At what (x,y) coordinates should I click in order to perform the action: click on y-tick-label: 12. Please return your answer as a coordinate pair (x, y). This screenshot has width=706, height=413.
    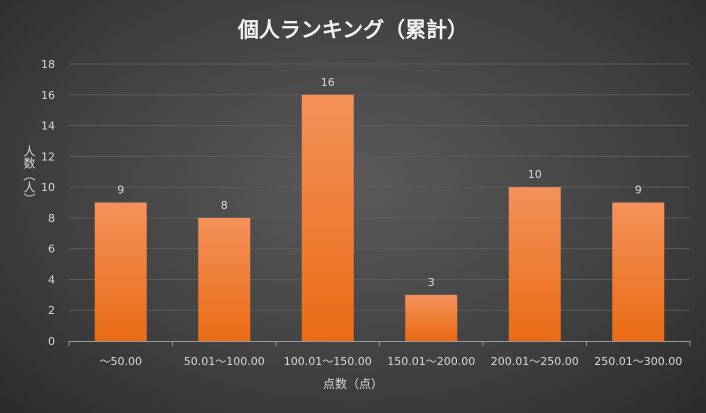
    Looking at the image, I should click on (48, 156).